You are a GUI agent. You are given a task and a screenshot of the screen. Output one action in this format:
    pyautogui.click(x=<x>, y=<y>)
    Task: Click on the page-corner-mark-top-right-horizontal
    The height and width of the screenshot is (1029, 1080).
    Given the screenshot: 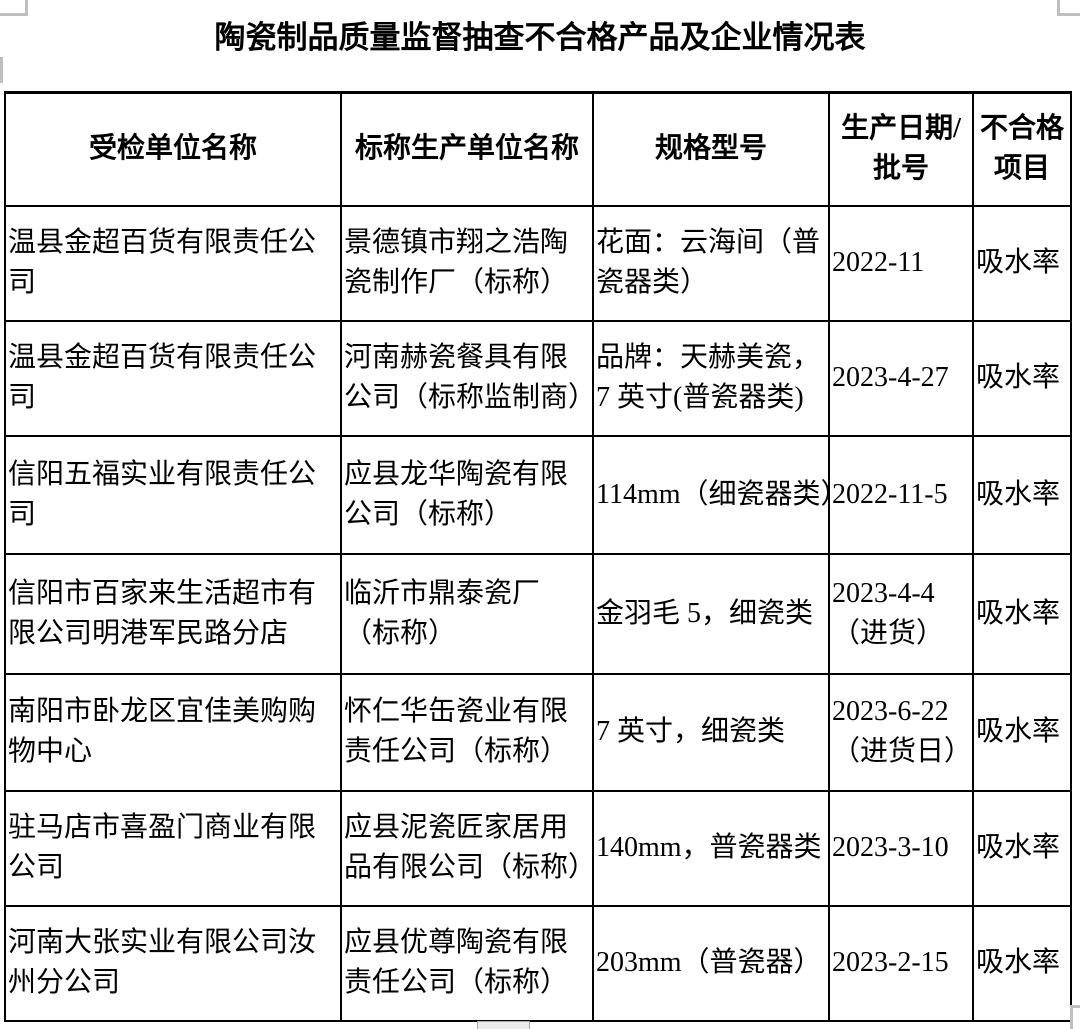 What is the action you would take?
    pyautogui.click(x=1068, y=14)
    